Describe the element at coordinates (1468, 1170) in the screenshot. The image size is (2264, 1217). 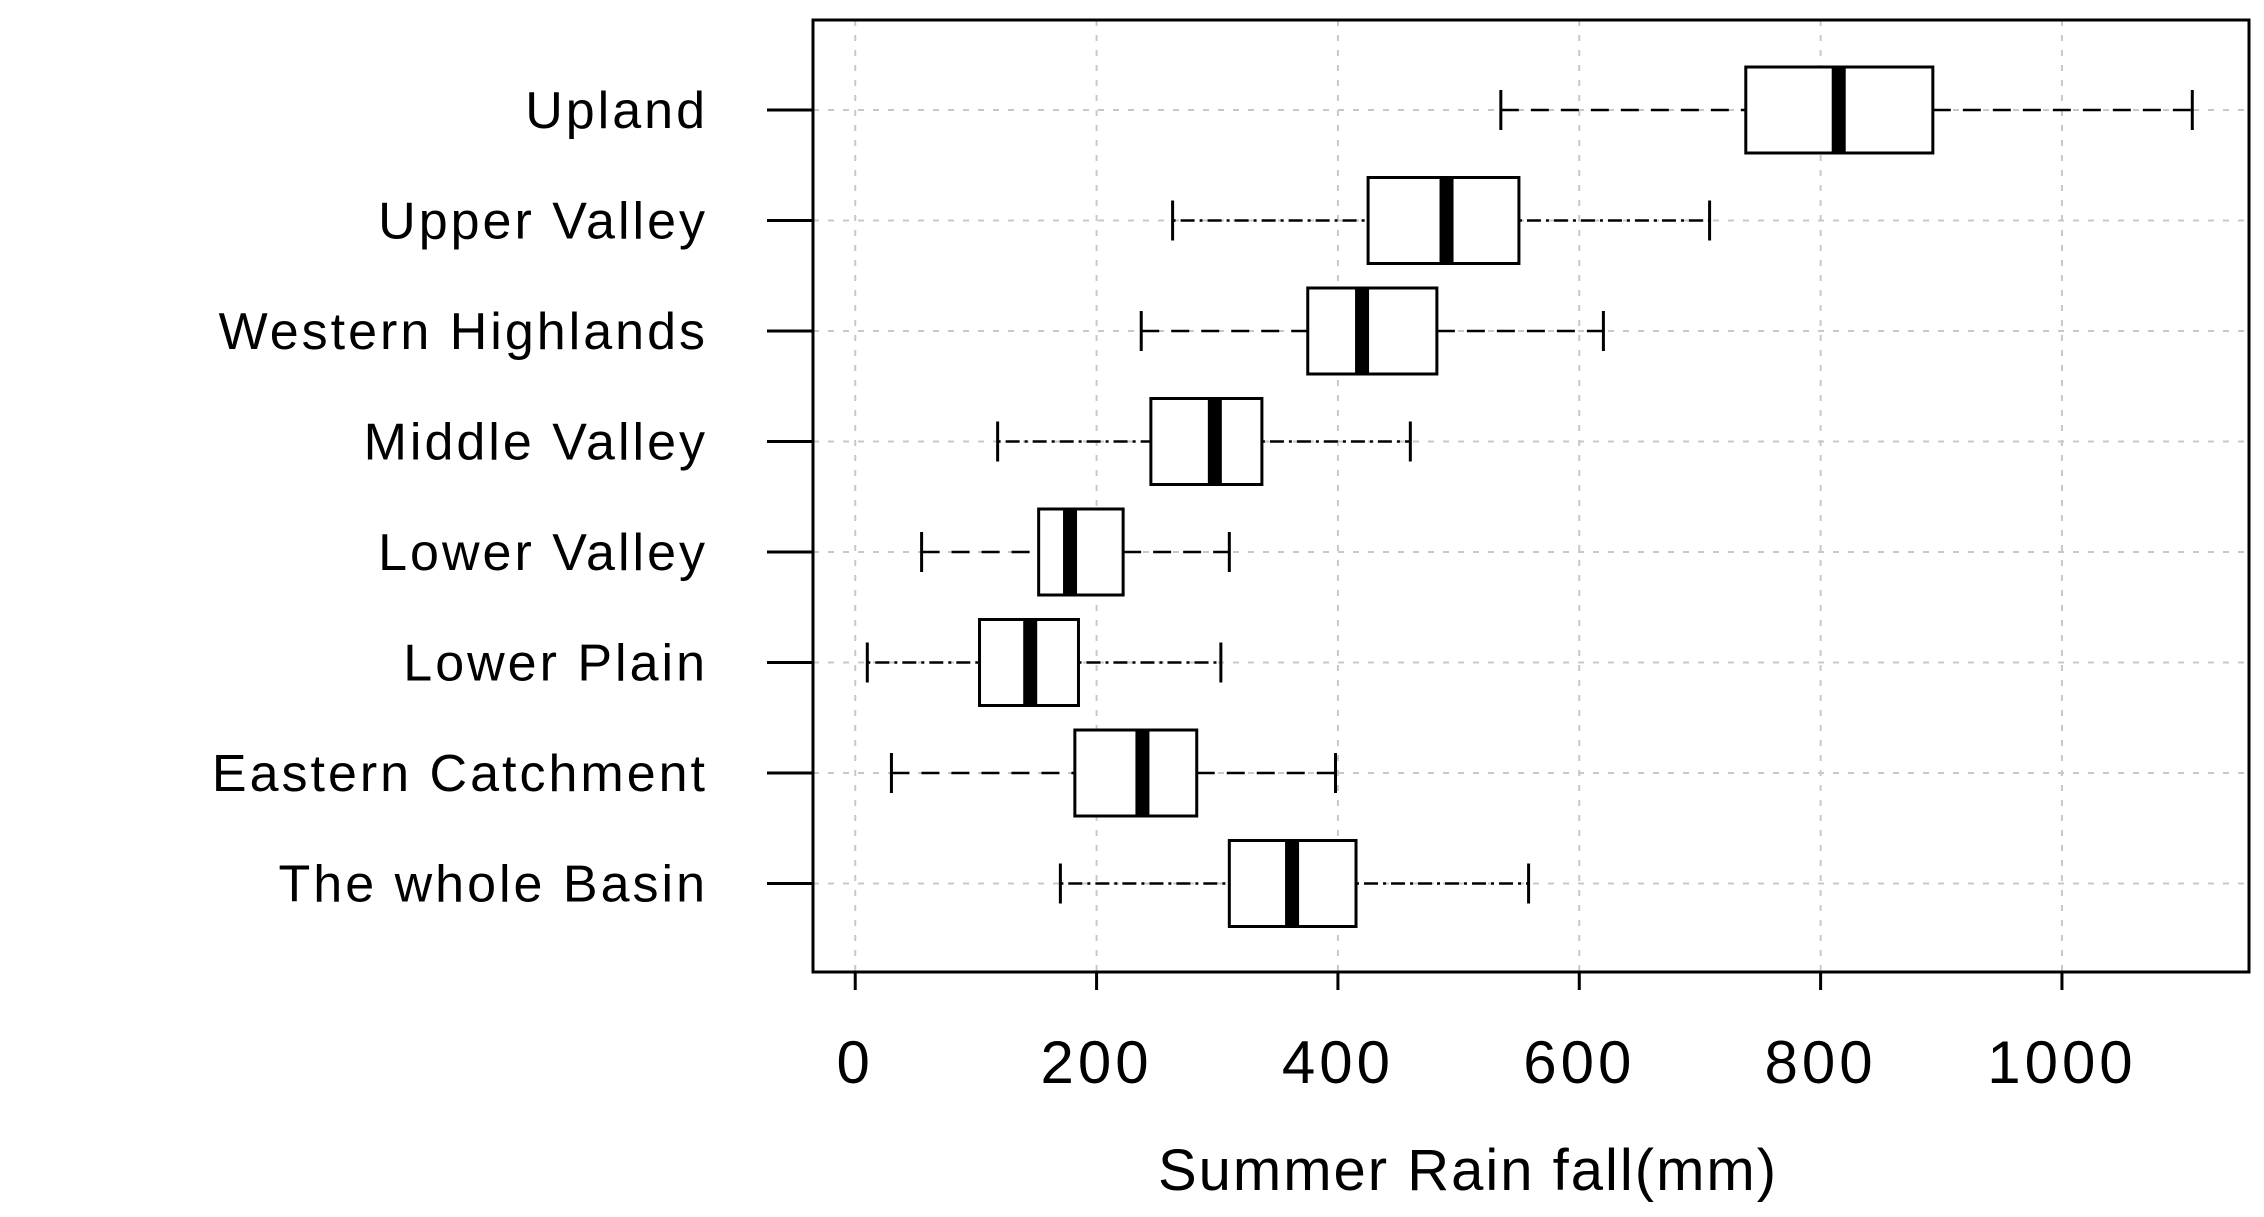
I see `x-axis-title: Summer Rain fall(mm)` at that location.